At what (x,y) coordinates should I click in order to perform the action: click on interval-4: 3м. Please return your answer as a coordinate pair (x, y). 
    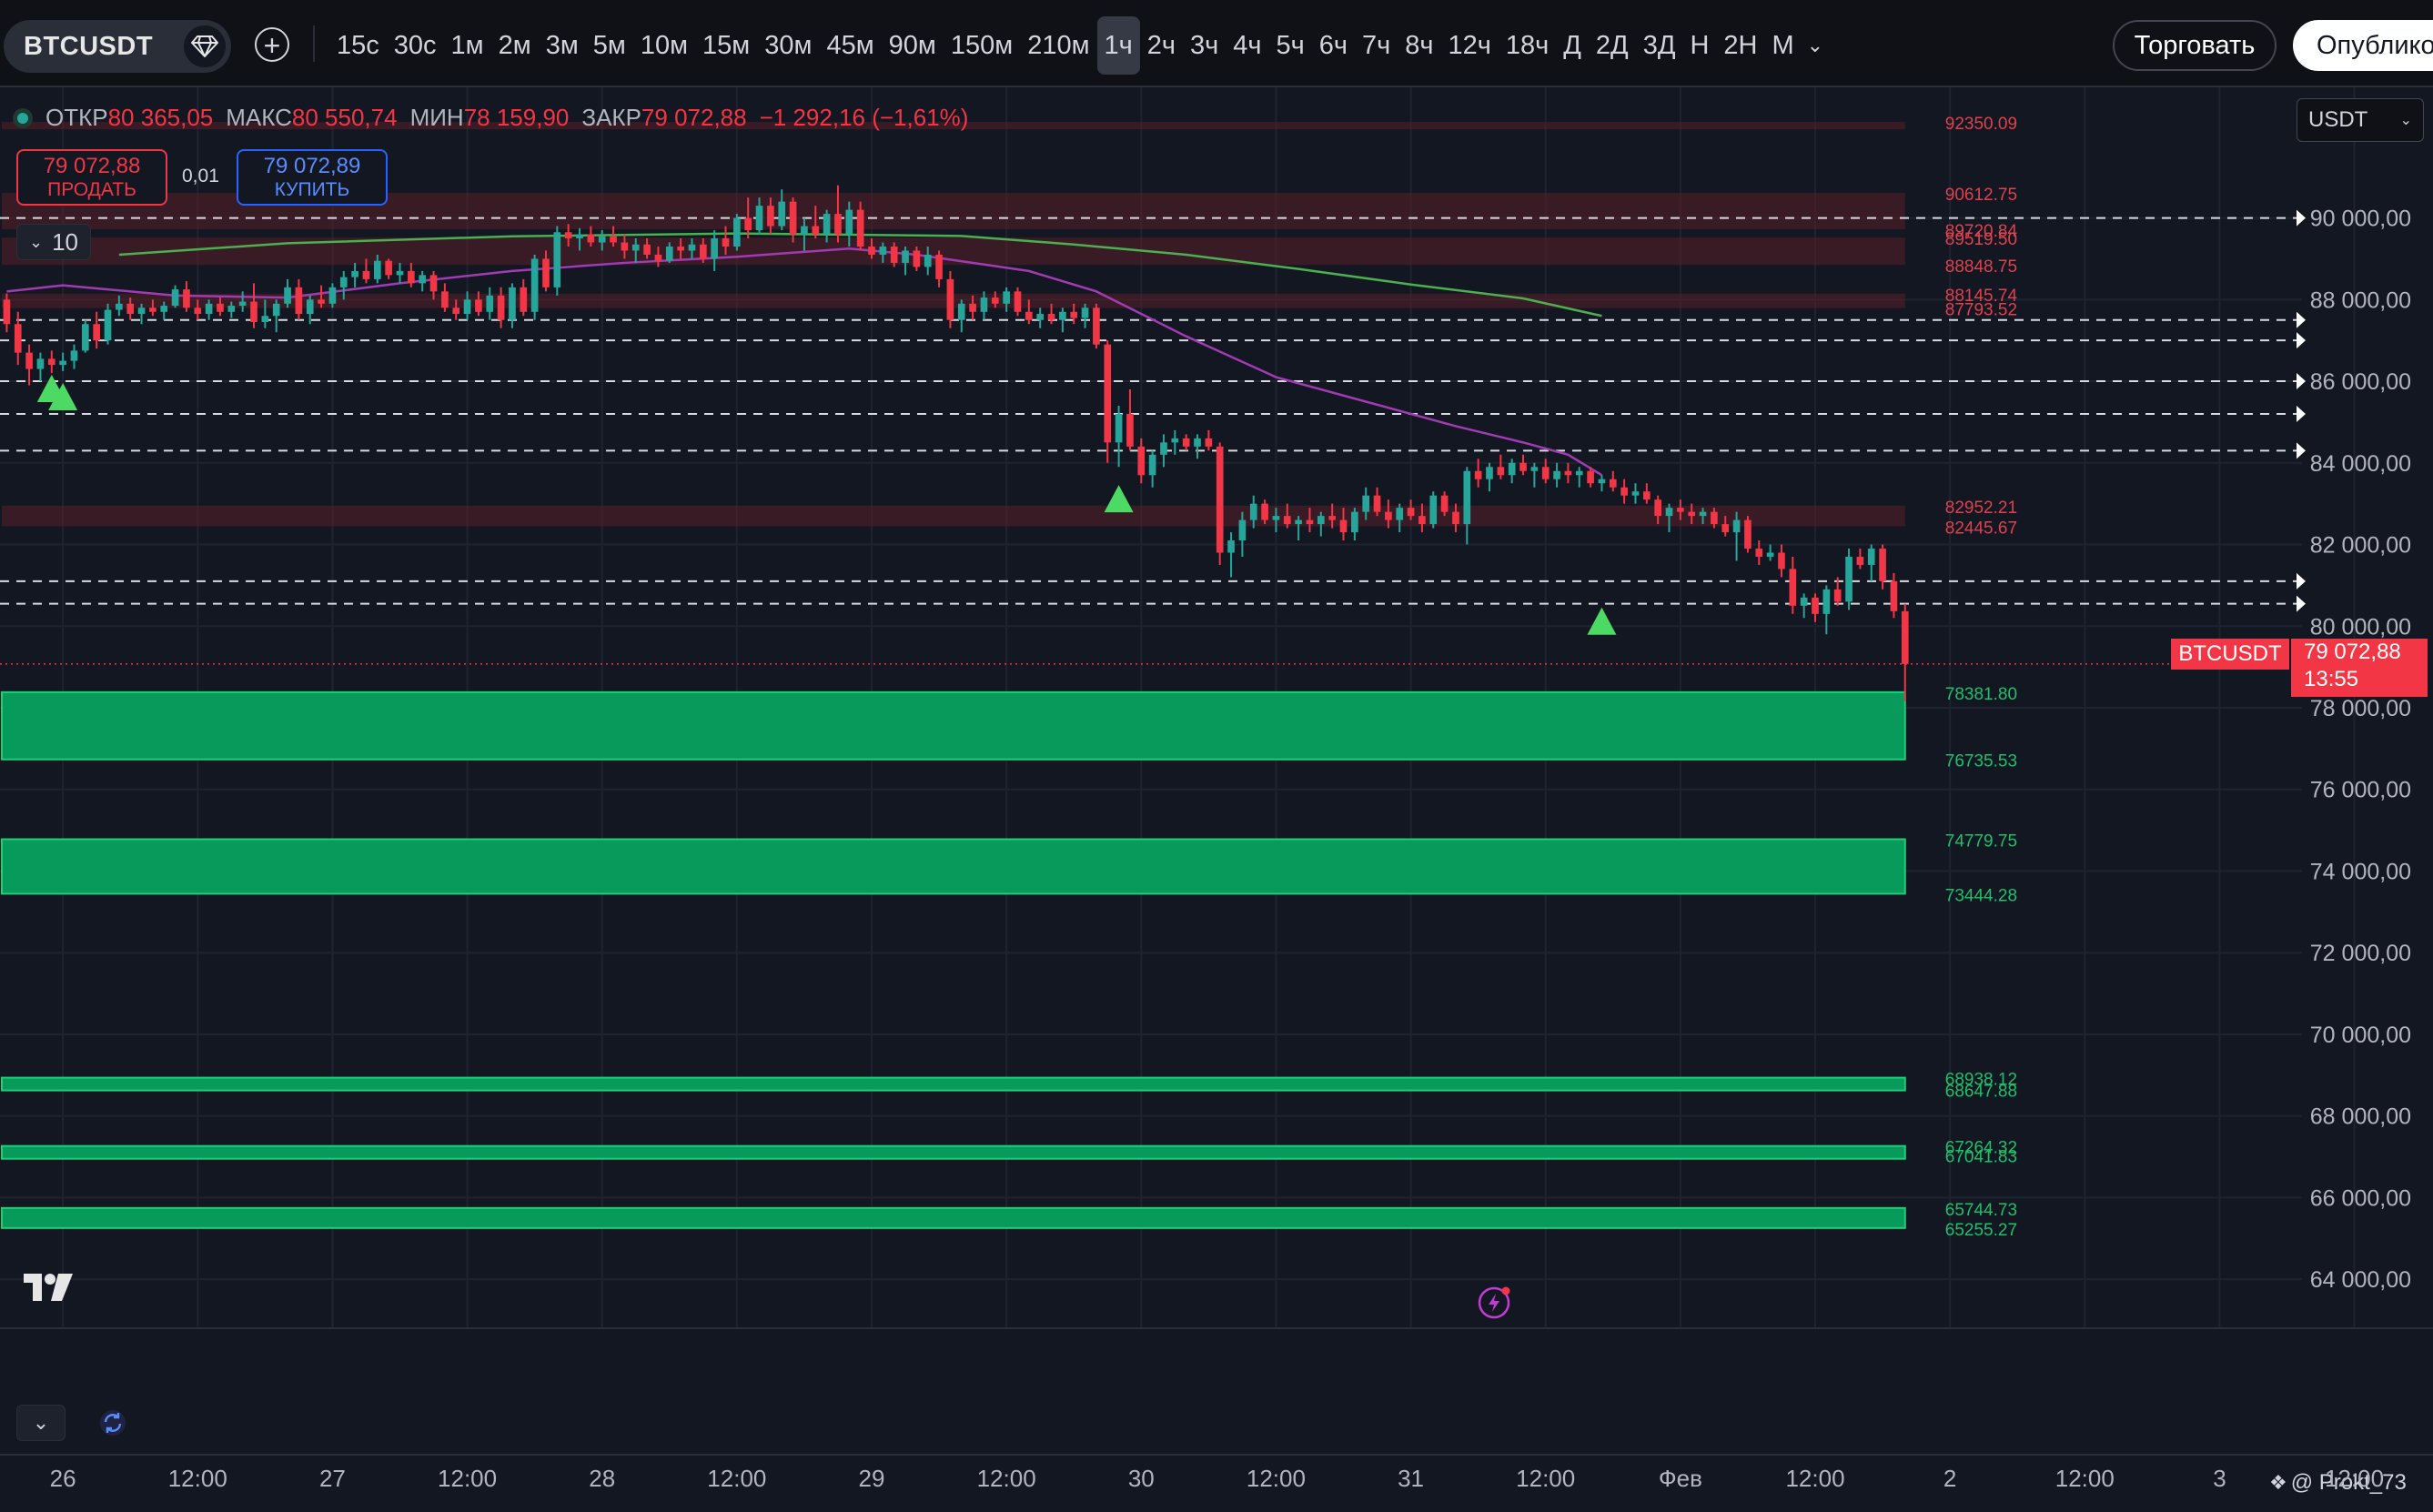
    Looking at the image, I should click on (562, 46).